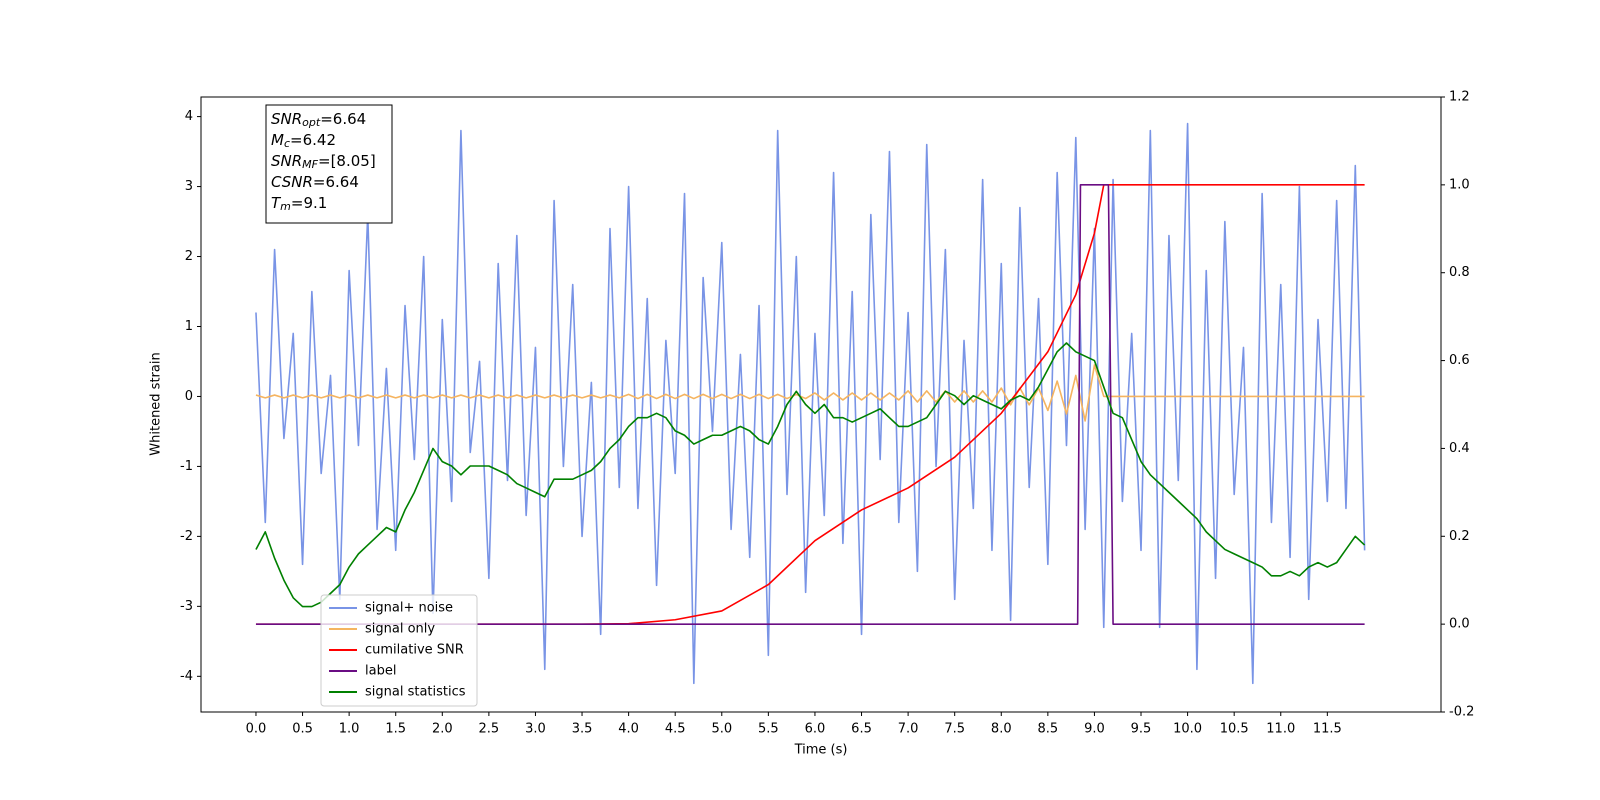  What do you see at coordinates (309, 203) in the screenshot?
I see `annotation-value: =9.1` at bounding box center [309, 203].